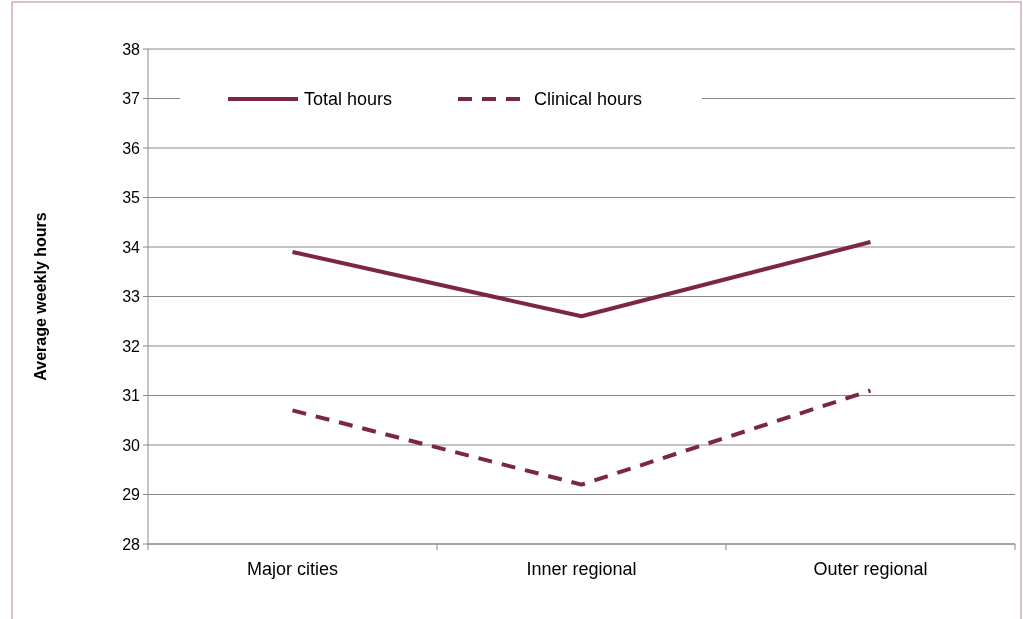  Describe the element at coordinates (131, 445) in the screenshot. I see `y-tick-label: 30` at that location.